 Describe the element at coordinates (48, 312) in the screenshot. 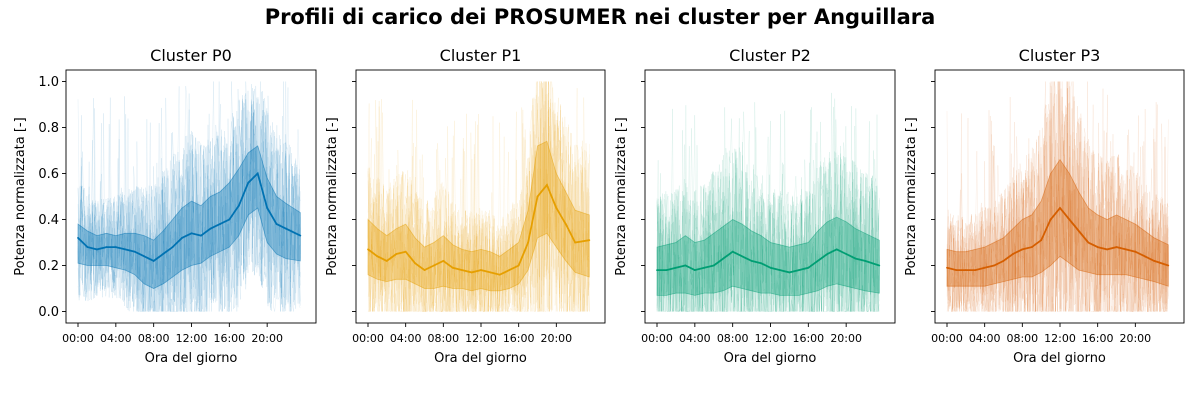

I see `y-tick-label: 0.0` at that location.